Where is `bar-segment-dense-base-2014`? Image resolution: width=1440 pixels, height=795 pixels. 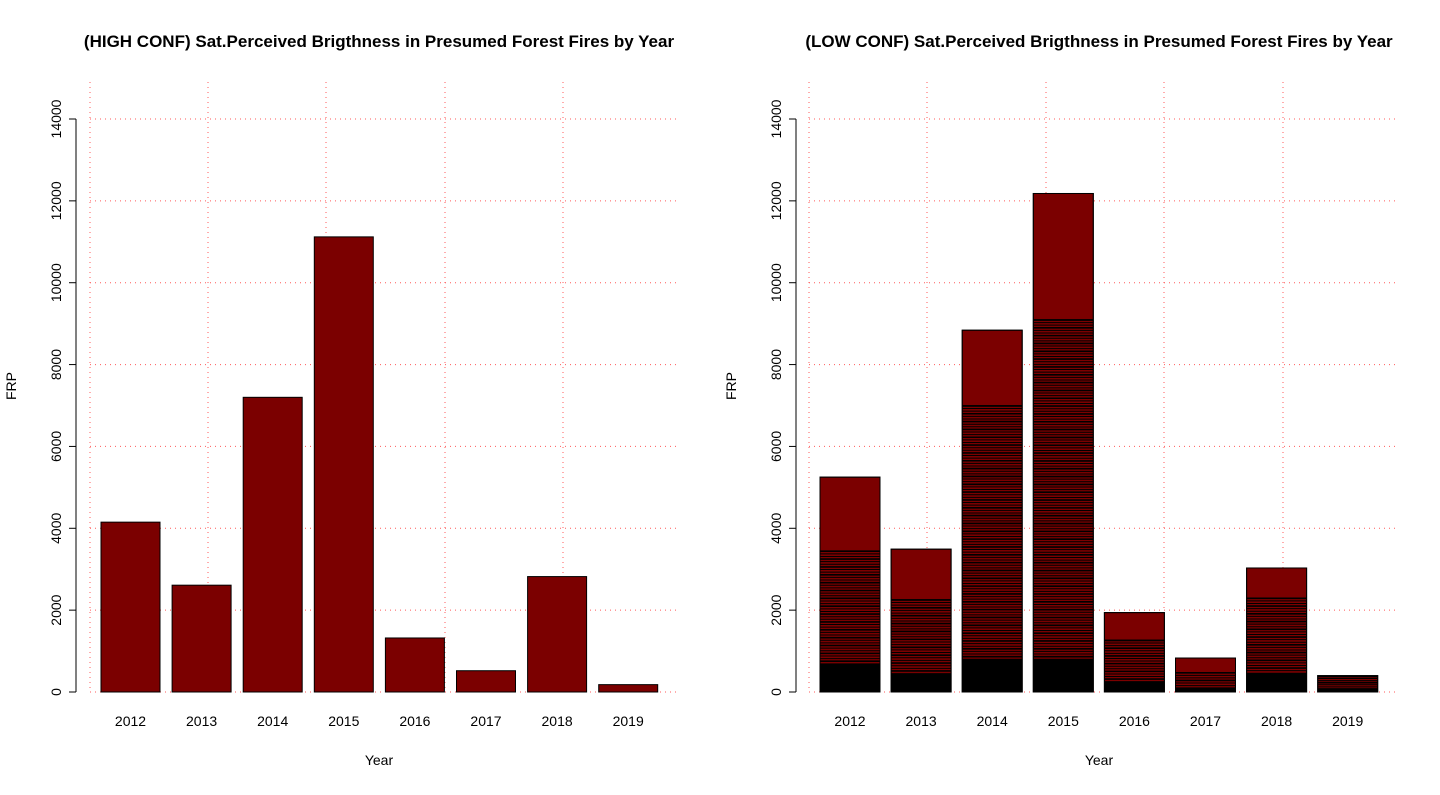 bar-segment-dense-base-2014 is located at coordinates (992, 675).